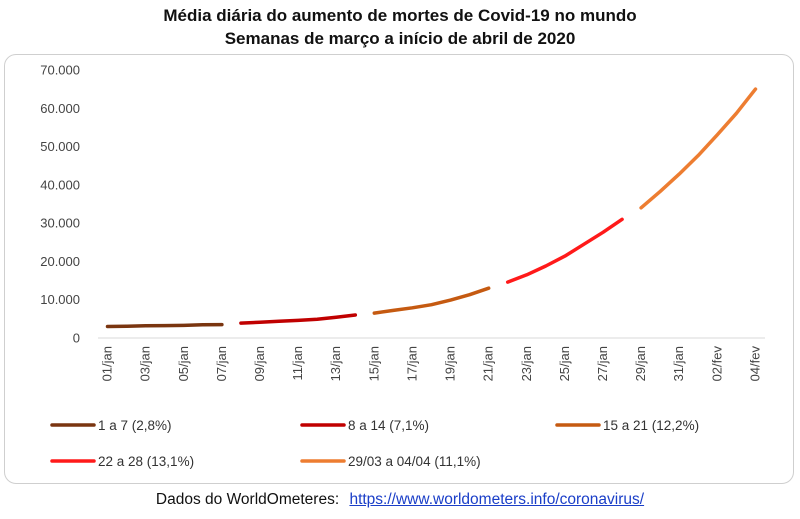 Image resolution: width=800 pixels, height=519 pixels. Describe the element at coordinates (259, 363) in the screenshot. I see `x-tick-label: 09/jan` at that location.